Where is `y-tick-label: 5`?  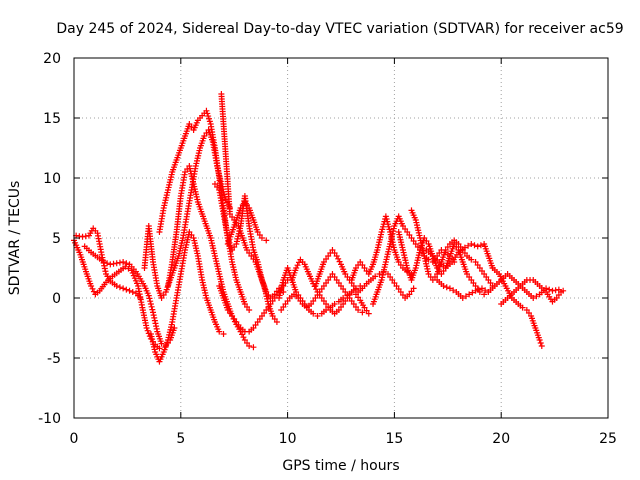
y-tick-label: 5 is located at coordinates (56, 239).